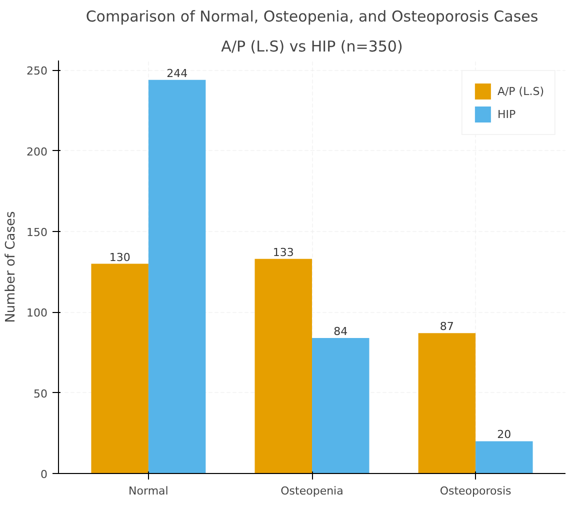  What do you see at coordinates (507, 114) in the screenshot?
I see `legend-label: HIP` at bounding box center [507, 114].